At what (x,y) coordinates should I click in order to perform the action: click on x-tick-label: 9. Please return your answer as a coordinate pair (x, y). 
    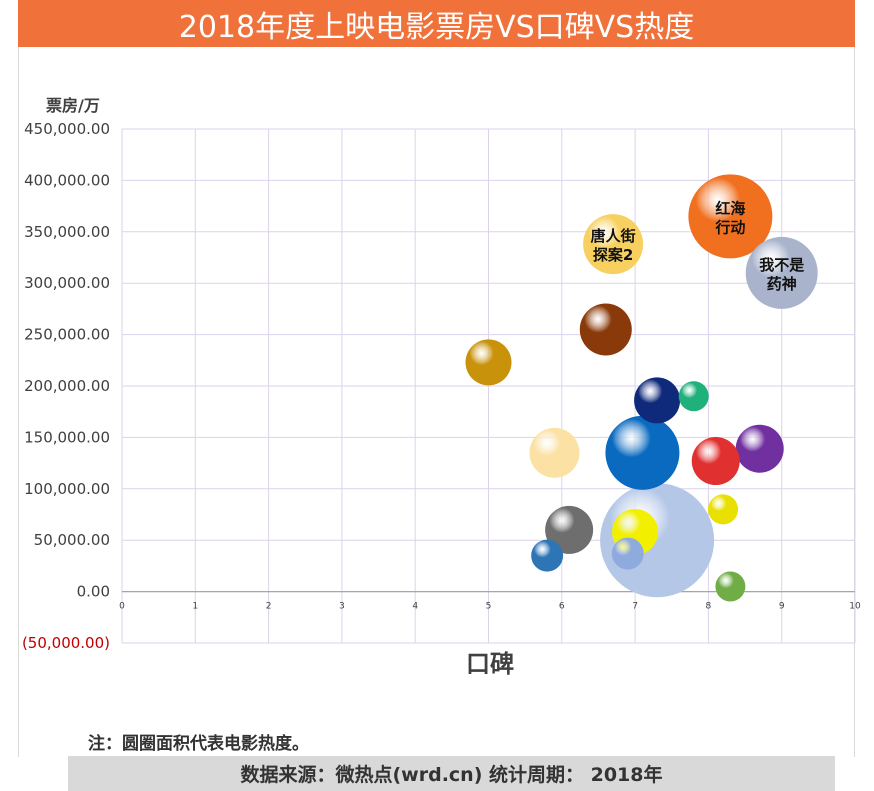
    Looking at the image, I should click on (782, 607).